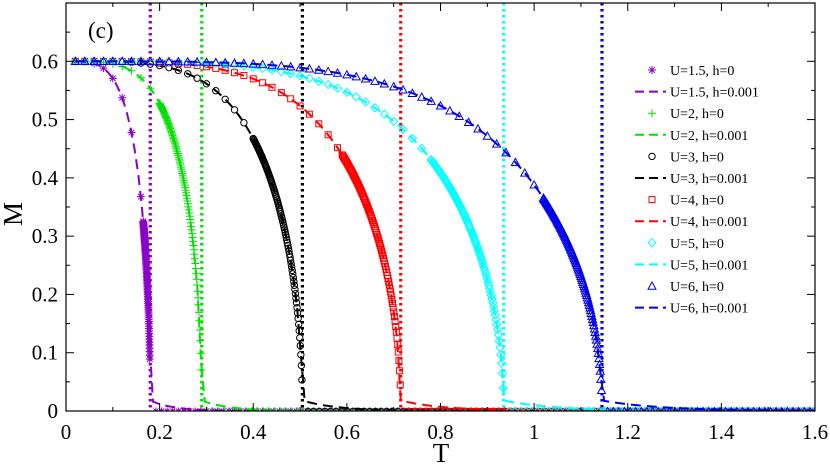 Image resolution: width=830 pixels, height=468 pixels. Describe the element at coordinates (697, 244) in the screenshot. I see `legend-label: U=5, h=0` at that location.